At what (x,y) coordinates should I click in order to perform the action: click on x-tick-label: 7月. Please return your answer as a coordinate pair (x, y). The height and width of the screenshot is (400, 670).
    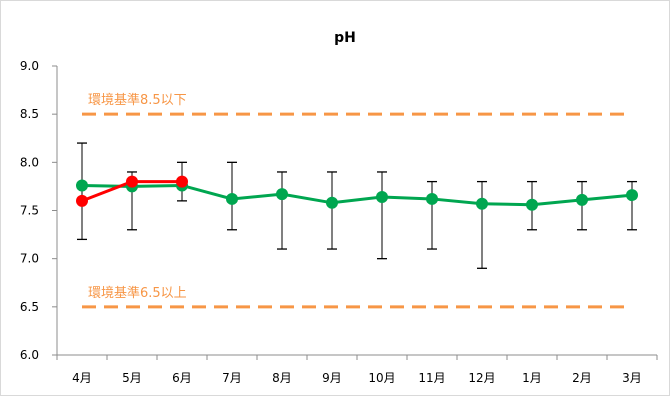
    Looking at the image, I should click on (232, 378).